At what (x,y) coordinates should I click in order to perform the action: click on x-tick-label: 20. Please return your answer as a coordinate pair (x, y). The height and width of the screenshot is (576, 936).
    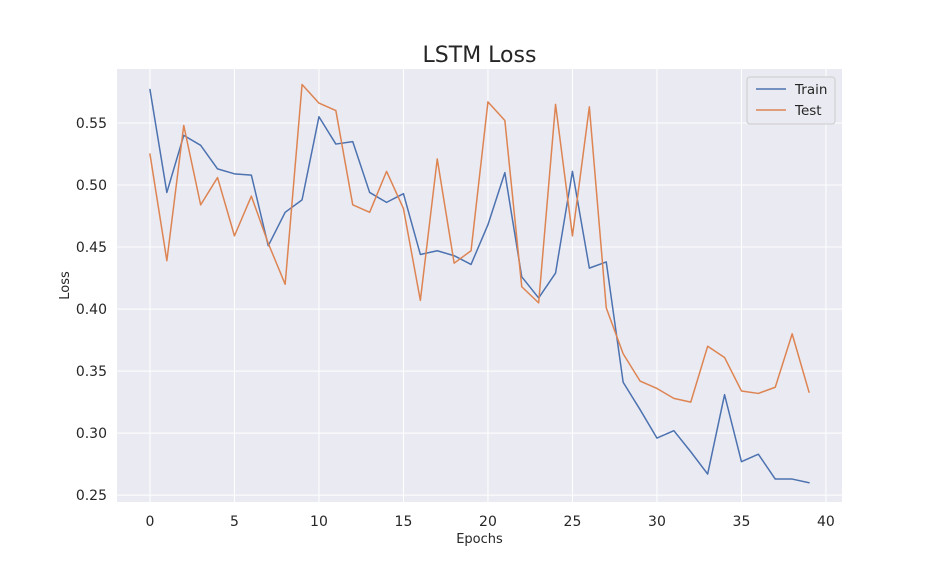
    Looking at the image, I should click on (488, 522).